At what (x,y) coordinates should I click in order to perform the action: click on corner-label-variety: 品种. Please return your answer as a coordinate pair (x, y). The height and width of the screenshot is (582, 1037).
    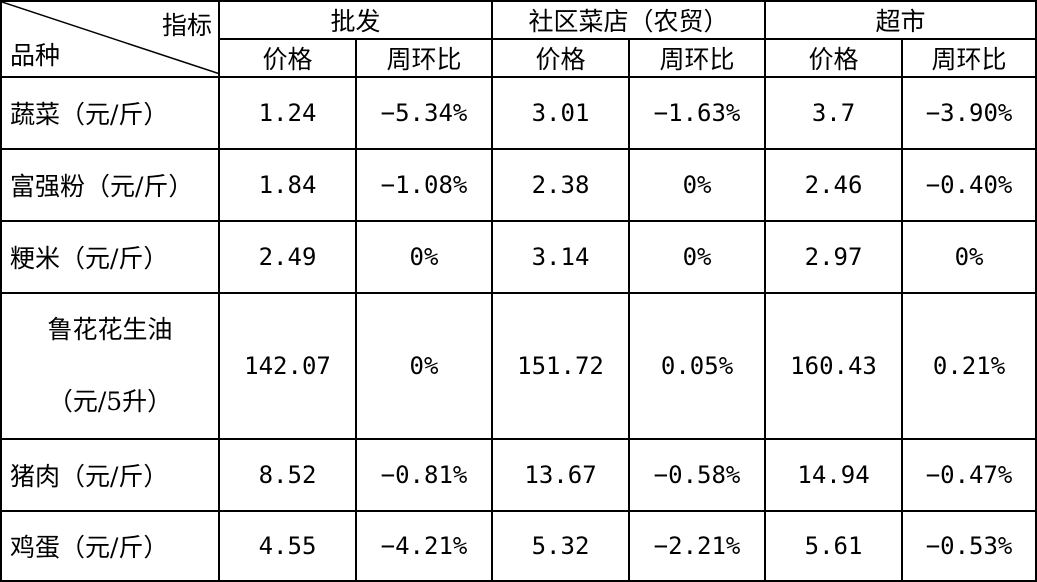
    Looking at the image, I should click on (35, 55).